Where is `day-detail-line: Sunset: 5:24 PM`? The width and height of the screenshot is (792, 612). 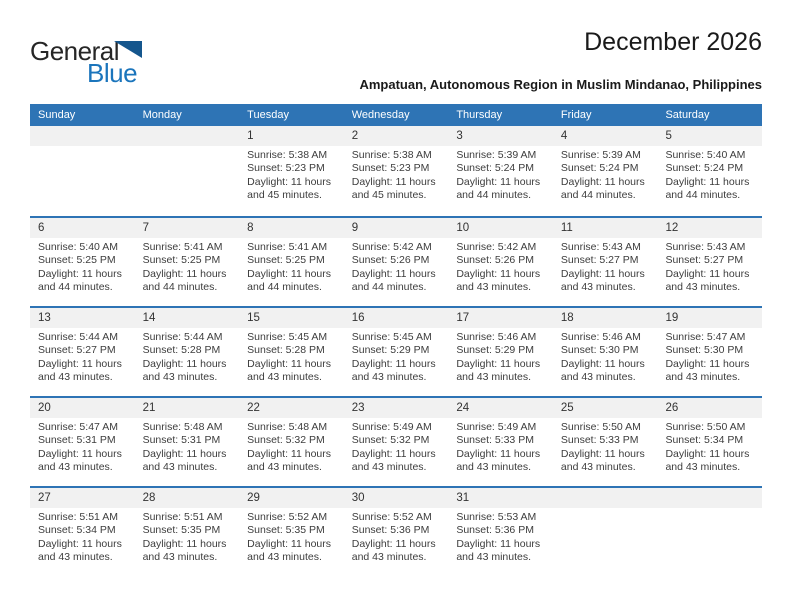
day-detail-line: Sunset: 5:24 PM is located at coordinates (495, 168).